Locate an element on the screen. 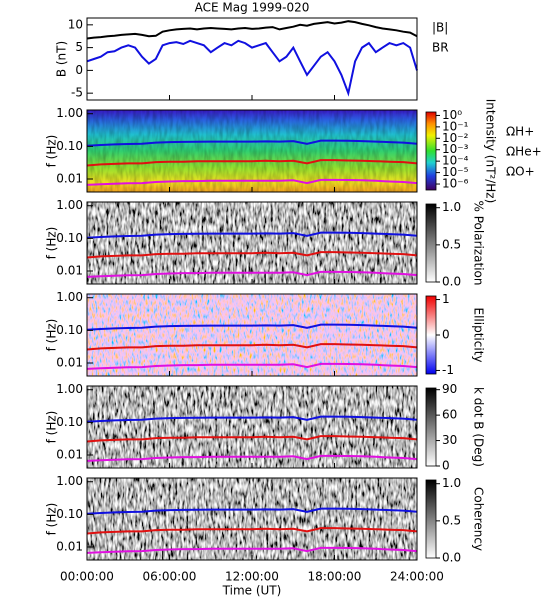 The image size is (550, 600). colorbar-tick-label: -1 is located at coordinates (448, 370).